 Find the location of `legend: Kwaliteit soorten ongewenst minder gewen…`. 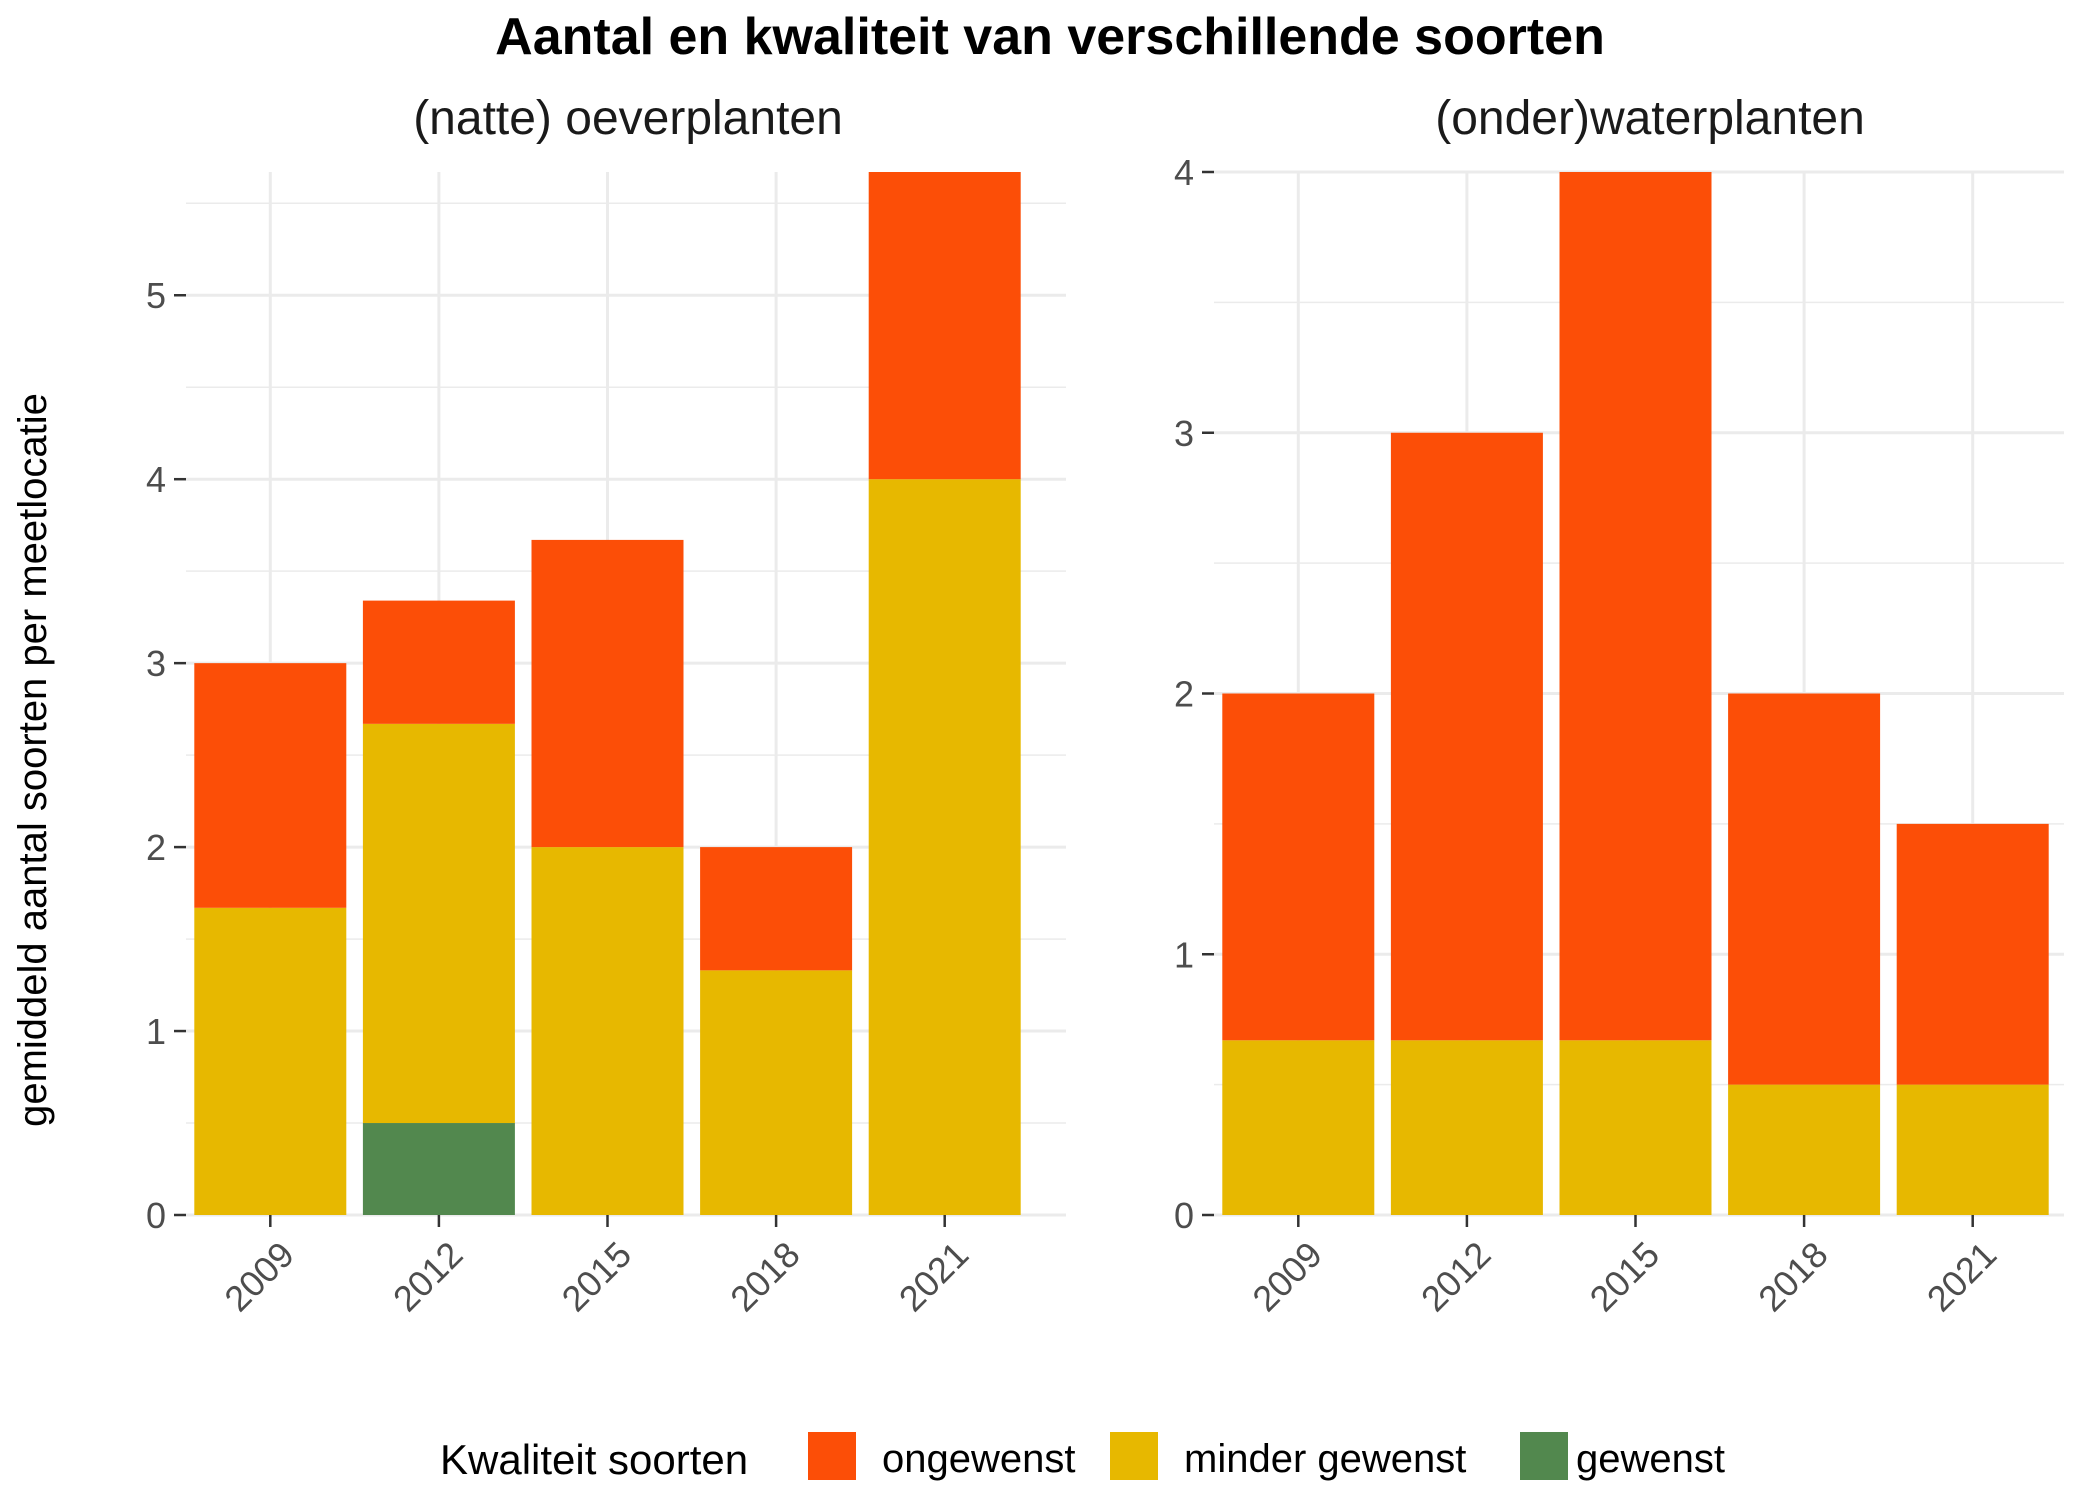

legend: Kwaliteit soorten ongewenst minder gewen… is located at coordinates (1082, 1457).